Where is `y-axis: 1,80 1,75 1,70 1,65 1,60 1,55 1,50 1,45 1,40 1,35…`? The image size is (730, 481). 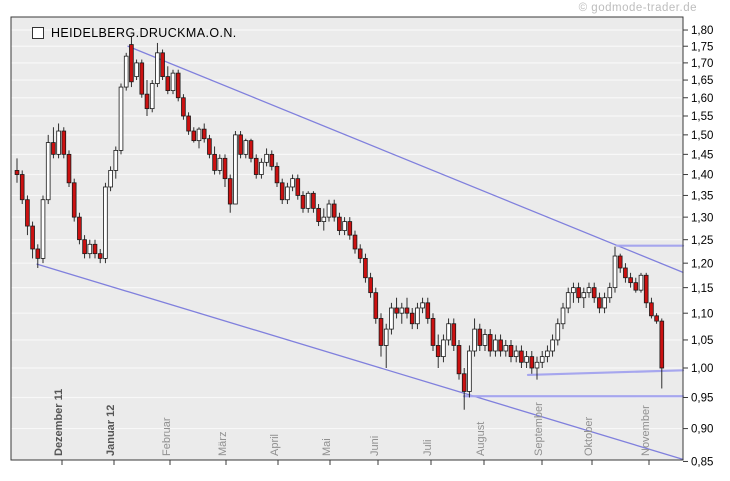 y-axis: 1,80 1,75 1,70 1,65 1,60 1,55 1,50 1,45 1,40 1,35… is located at coordinates (698, 247).